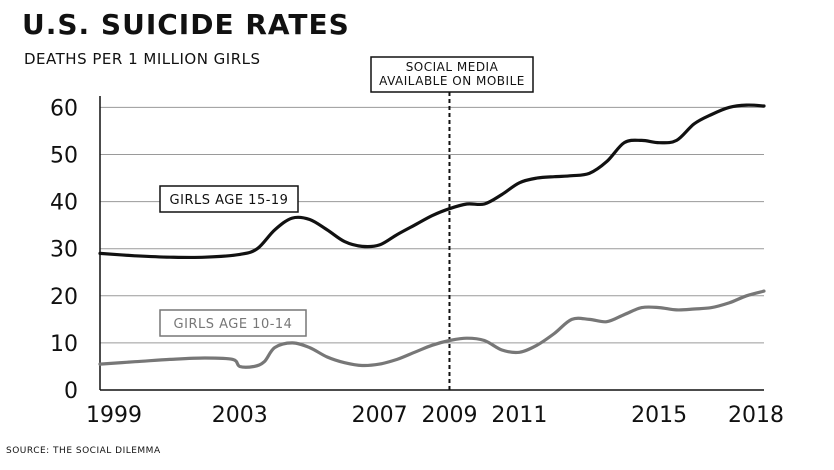 The image size is (834, 470). What do you see at coordinates (64, 203) in the screenshot?
I see `y-tick-label: 40` at bounding box center [64, 203].